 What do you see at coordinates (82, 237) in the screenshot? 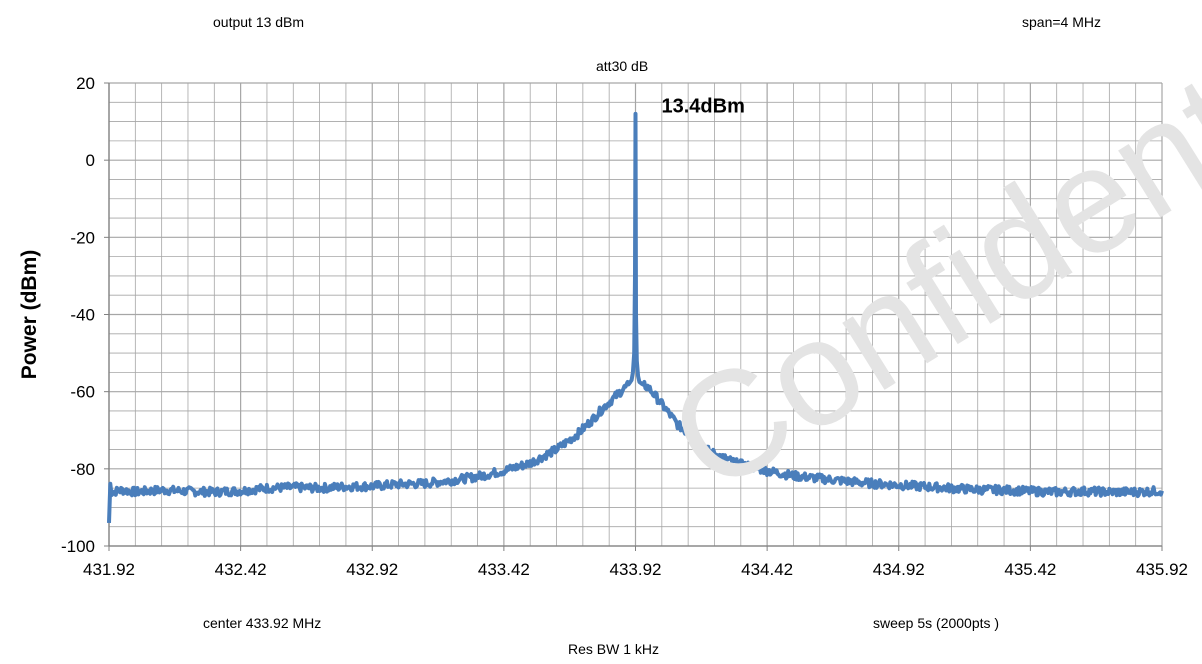
I see `y-tick-label: -20` at bounding box center [82, 237].